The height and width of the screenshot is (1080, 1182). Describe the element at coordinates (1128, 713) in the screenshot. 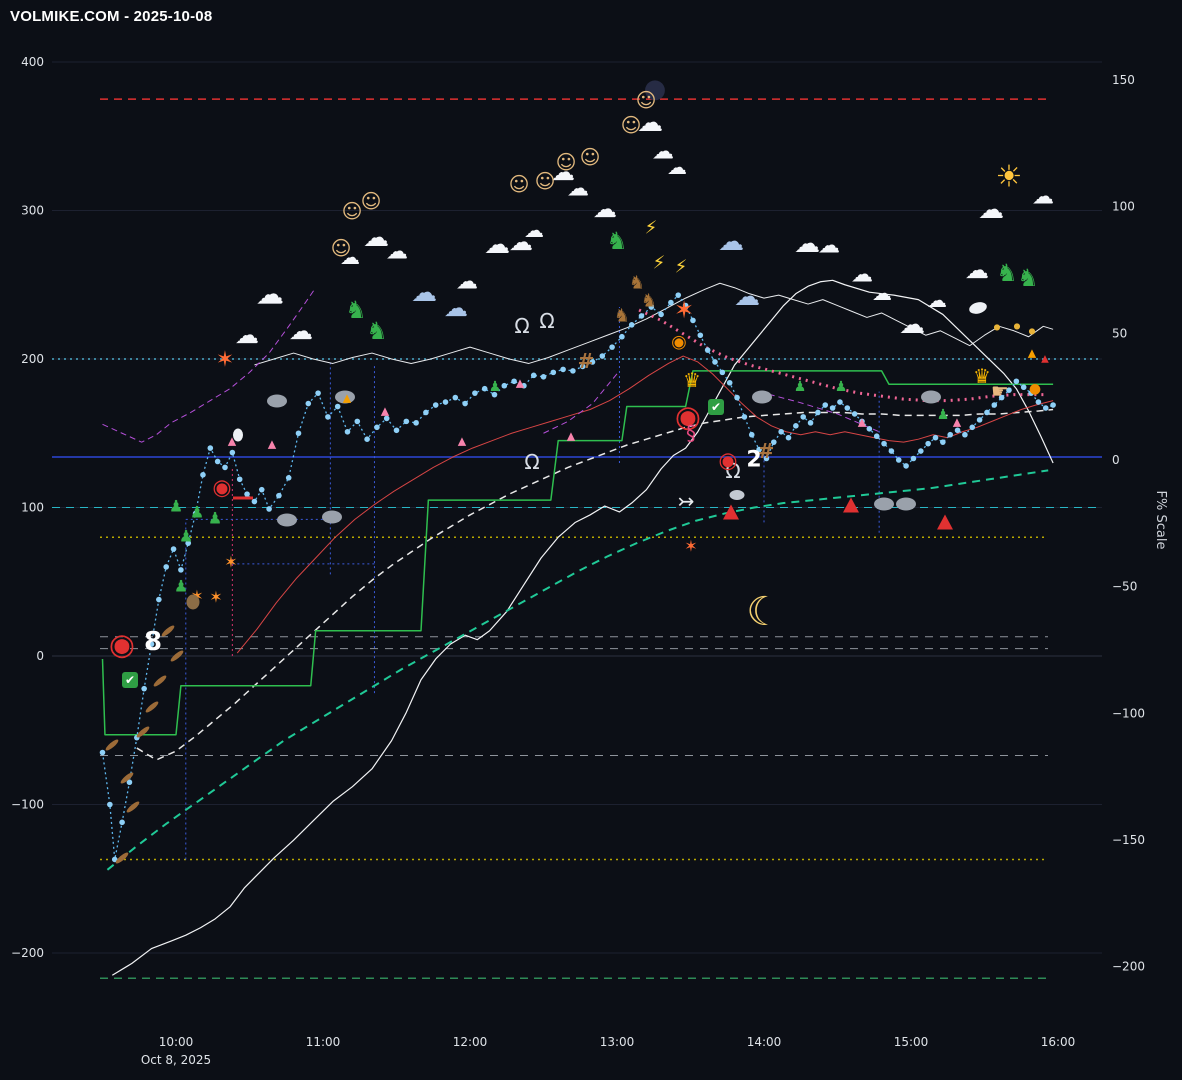

I see `y-right-tick: −100` at that location.